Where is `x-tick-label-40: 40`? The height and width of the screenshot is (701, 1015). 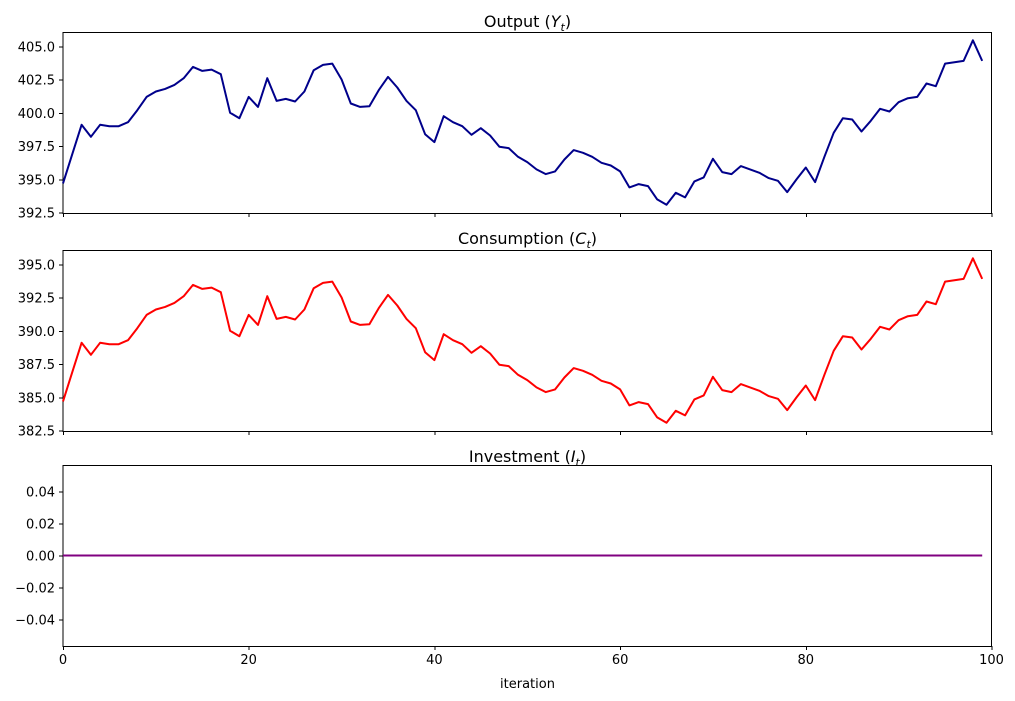 x-tick-label-40: 40 is located at coordinates (434, 660).